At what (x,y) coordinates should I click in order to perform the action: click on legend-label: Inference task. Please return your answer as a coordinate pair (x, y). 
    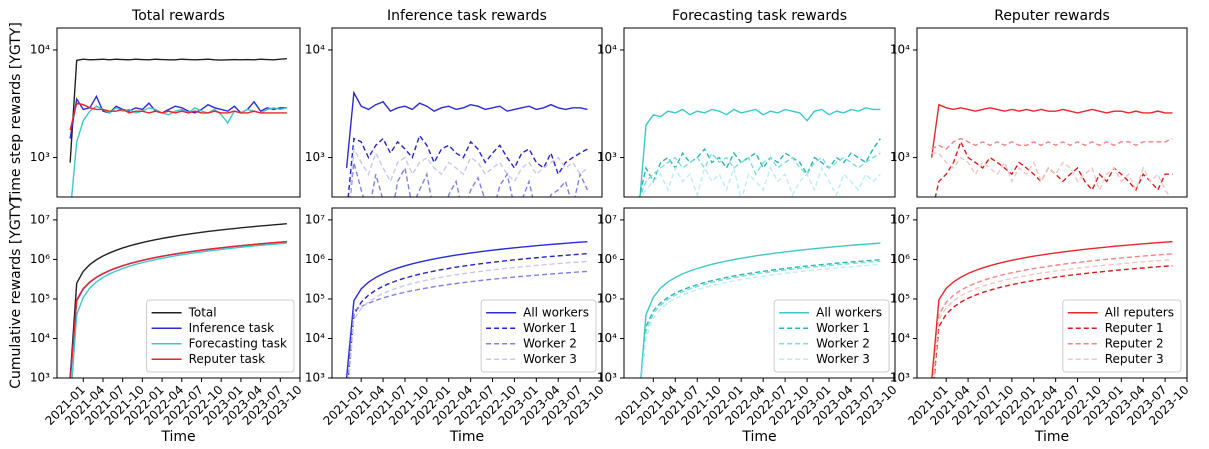
    Looking at the image, I should click on (232, 328).